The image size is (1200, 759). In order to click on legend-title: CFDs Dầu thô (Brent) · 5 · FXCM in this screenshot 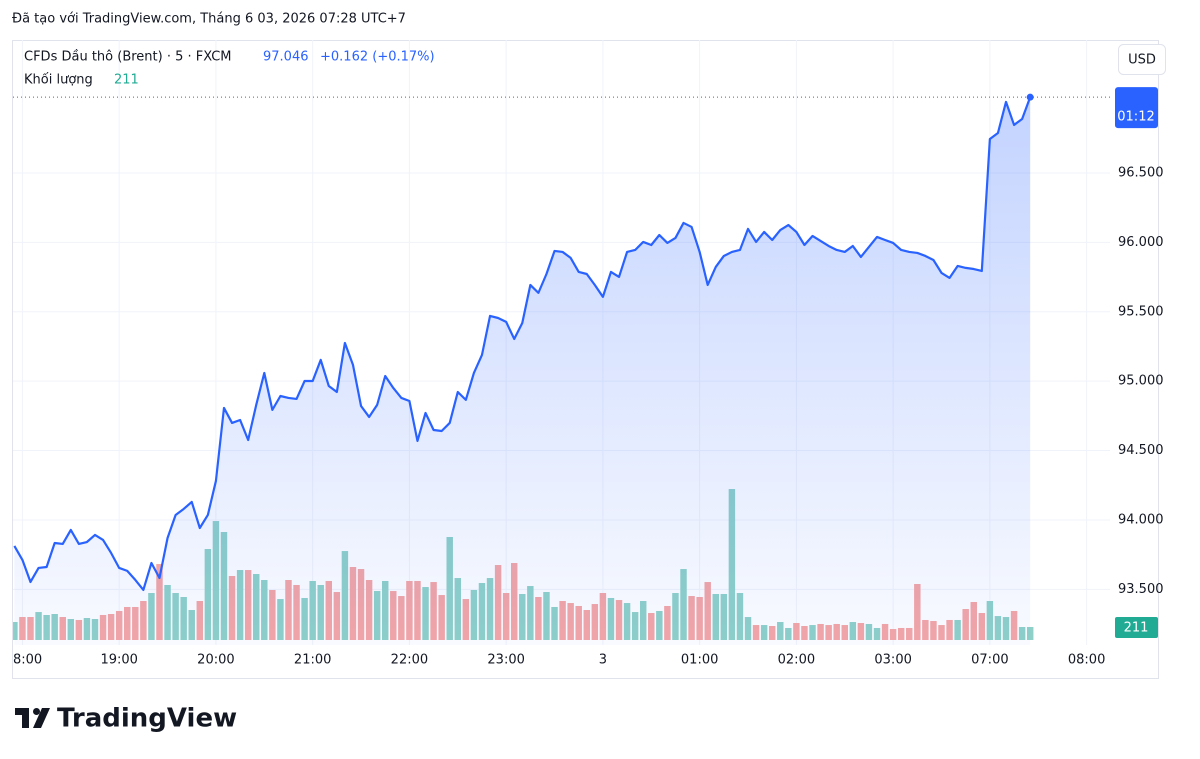, I will do `click(128, 57)`.